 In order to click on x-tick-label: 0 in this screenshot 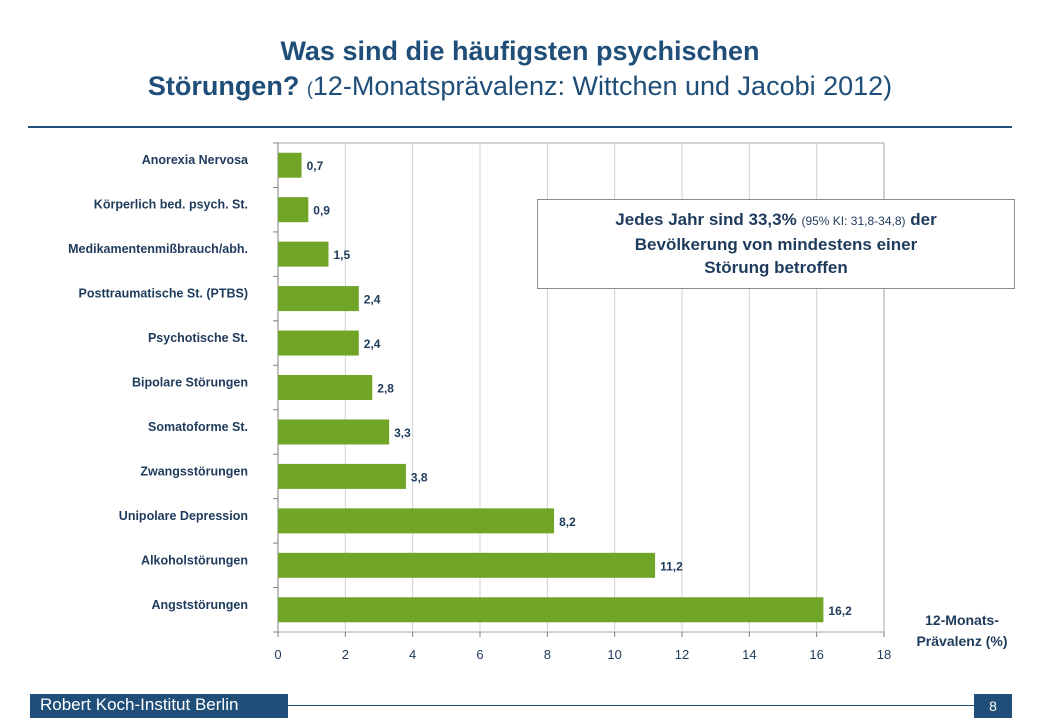, I will do `click(277, 654)`.